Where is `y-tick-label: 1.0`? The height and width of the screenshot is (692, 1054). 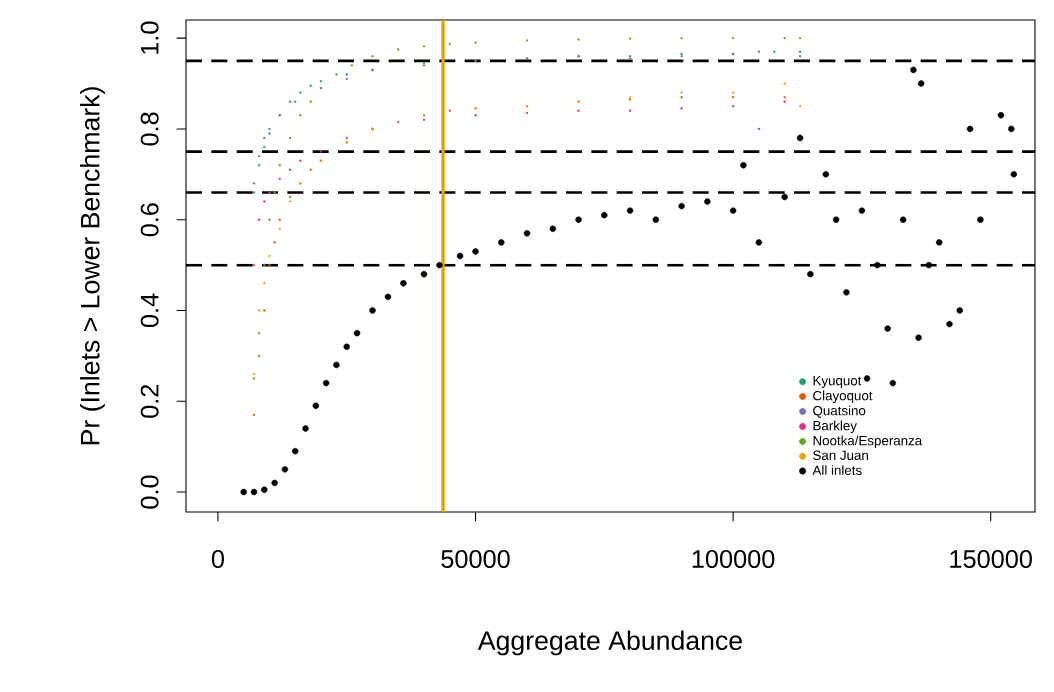 y-tick-label: 1.0 is located at coordinates (149, 37).